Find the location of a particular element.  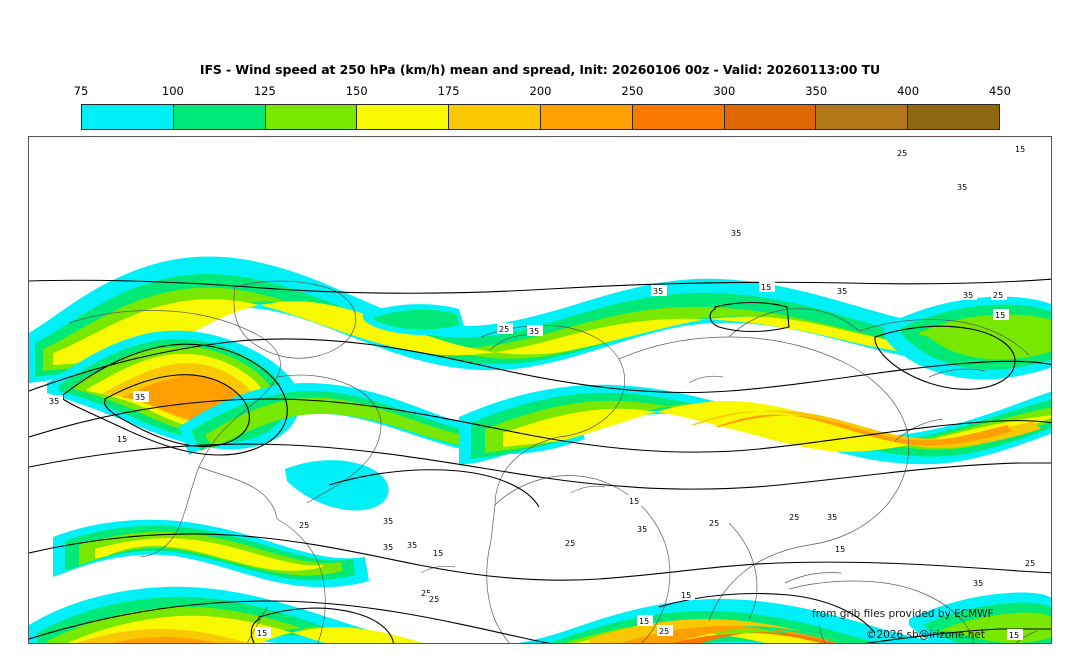

data-source-attribution: from grib files provided by ECMWF is located at coordinates (903, 614).